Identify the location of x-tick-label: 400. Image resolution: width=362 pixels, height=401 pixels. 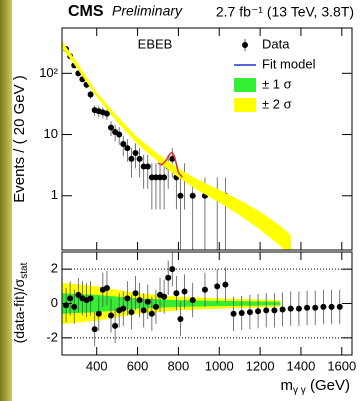
(97, 365).